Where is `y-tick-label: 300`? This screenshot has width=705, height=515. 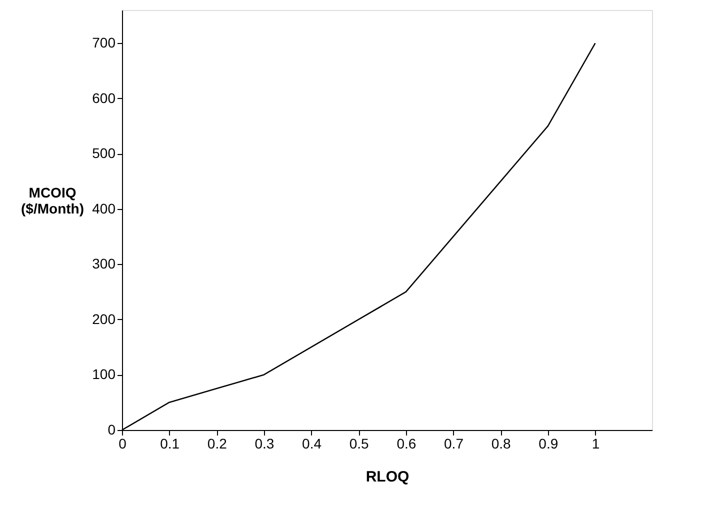 y-tick-label: 300 is located at coordinates (104, 264).